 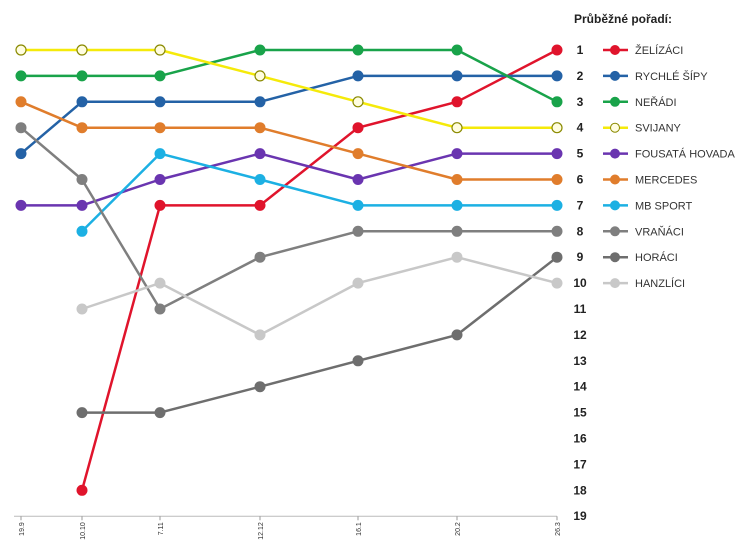 What do you see at coordinates (580, 439) in the screenshot?
I see `y-tick-label: 16` at bounding box center [580, 439].